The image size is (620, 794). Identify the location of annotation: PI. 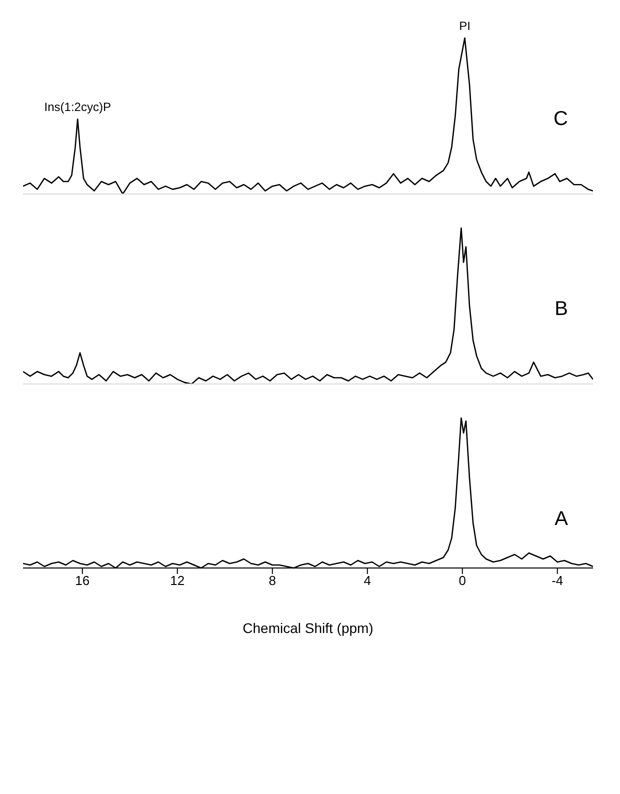
(464, 26).